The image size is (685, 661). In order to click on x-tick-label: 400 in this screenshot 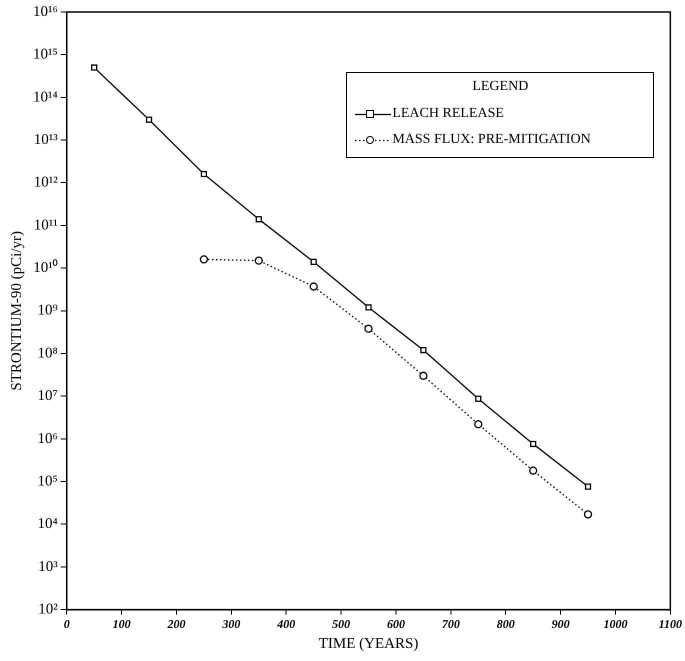, I will do `click(286, 623)`.